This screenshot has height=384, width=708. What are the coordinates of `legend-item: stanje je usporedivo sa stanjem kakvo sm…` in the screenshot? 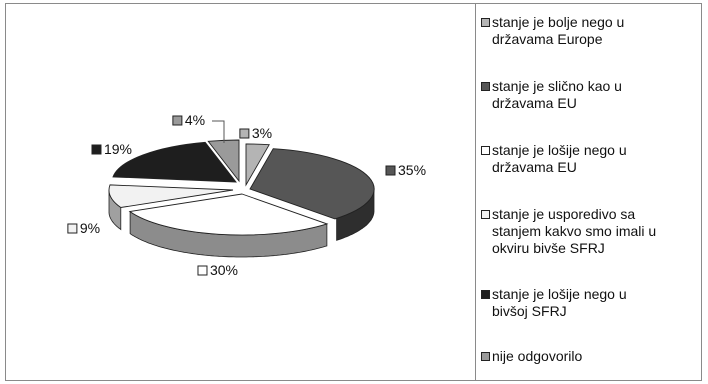 It's located at (592, 231).